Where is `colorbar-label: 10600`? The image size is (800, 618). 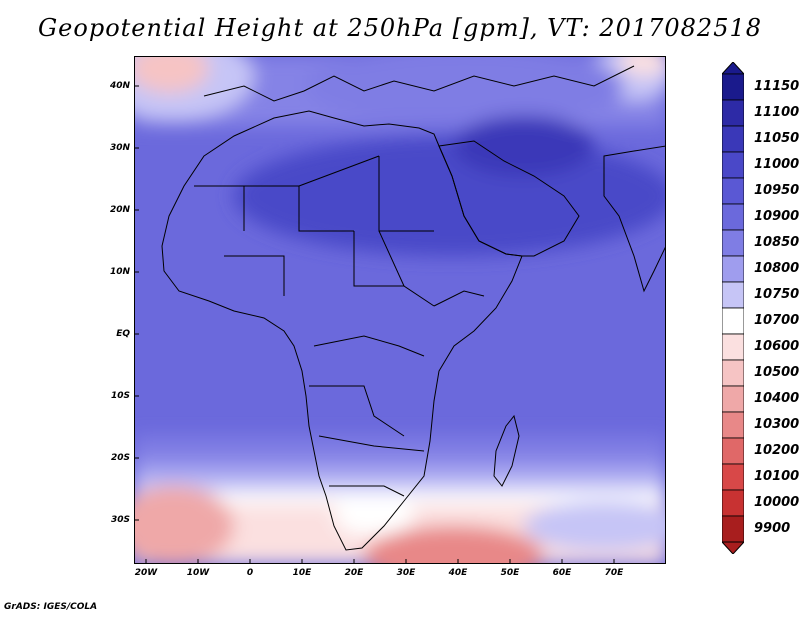 colorbar-label: 10600 is located at coordinates (777, 346).